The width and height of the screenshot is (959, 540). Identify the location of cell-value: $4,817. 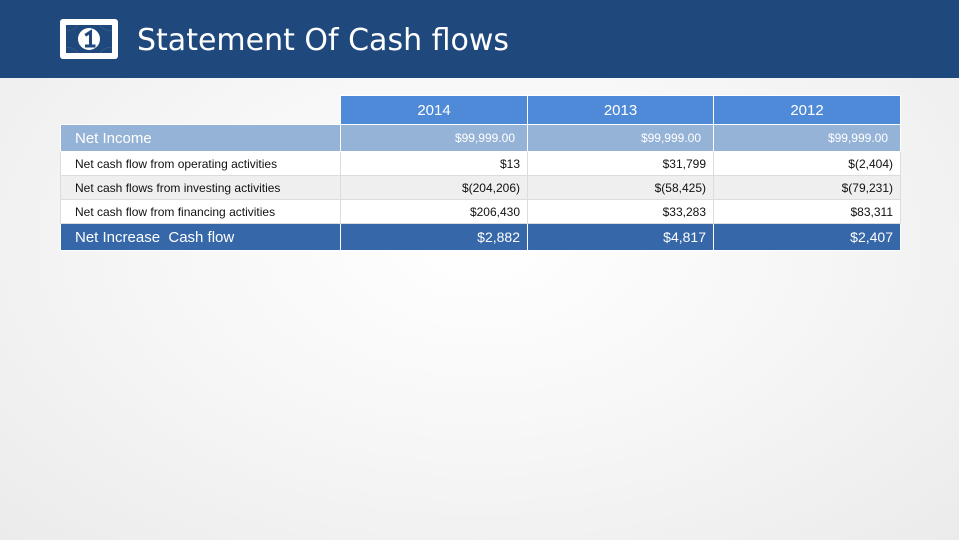
(620, 237).